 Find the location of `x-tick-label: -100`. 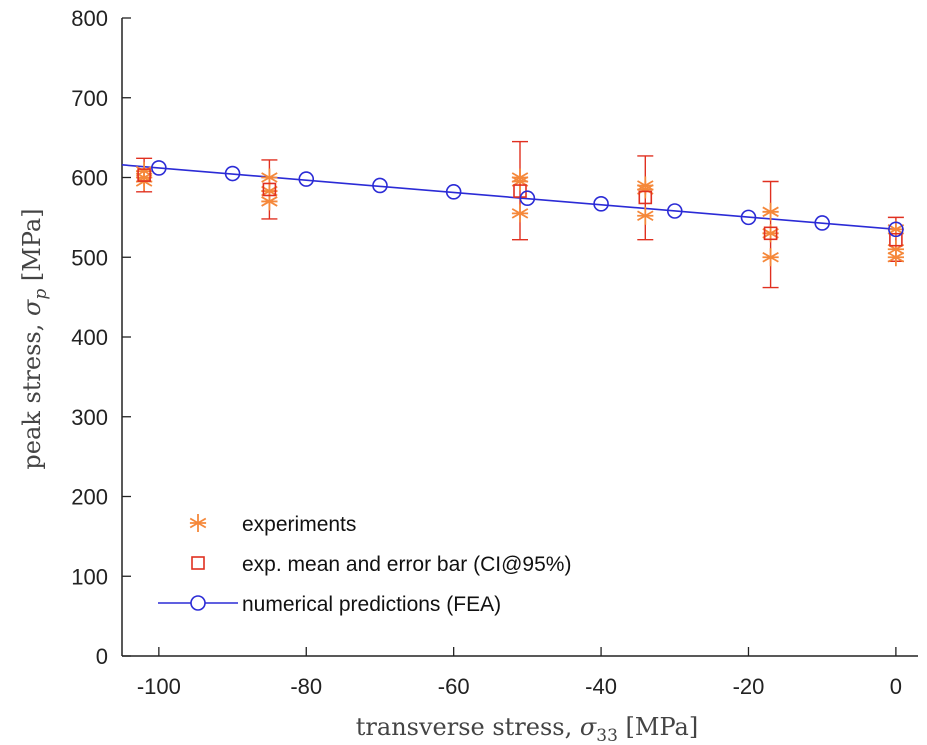

x-tick-label: -100 is located at coordinates (159, 686).